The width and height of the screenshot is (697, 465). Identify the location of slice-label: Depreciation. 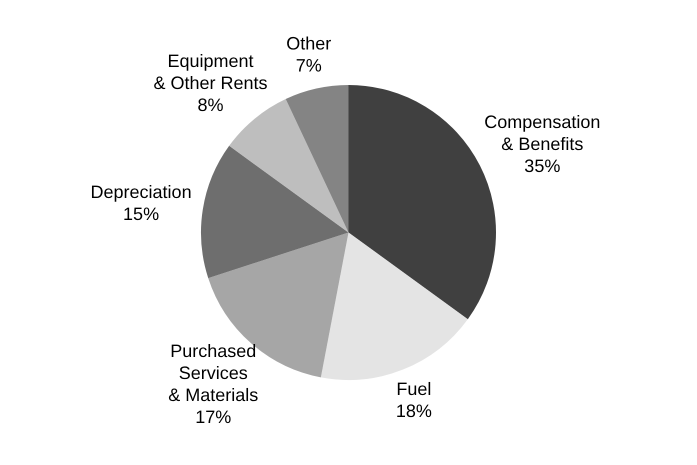
(141, 192).